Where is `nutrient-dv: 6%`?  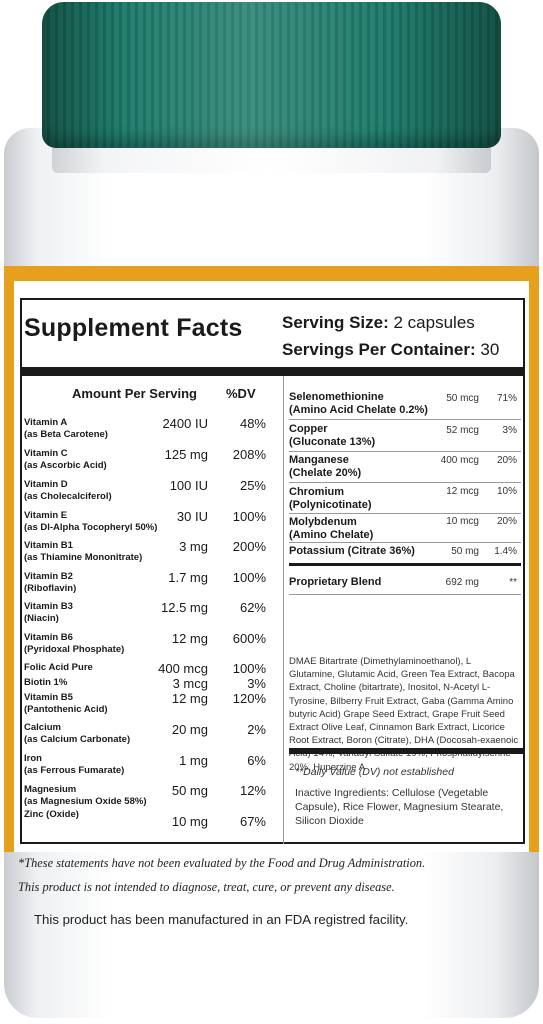
nutrient-dv: 6% is located at coordinates (256, 760).